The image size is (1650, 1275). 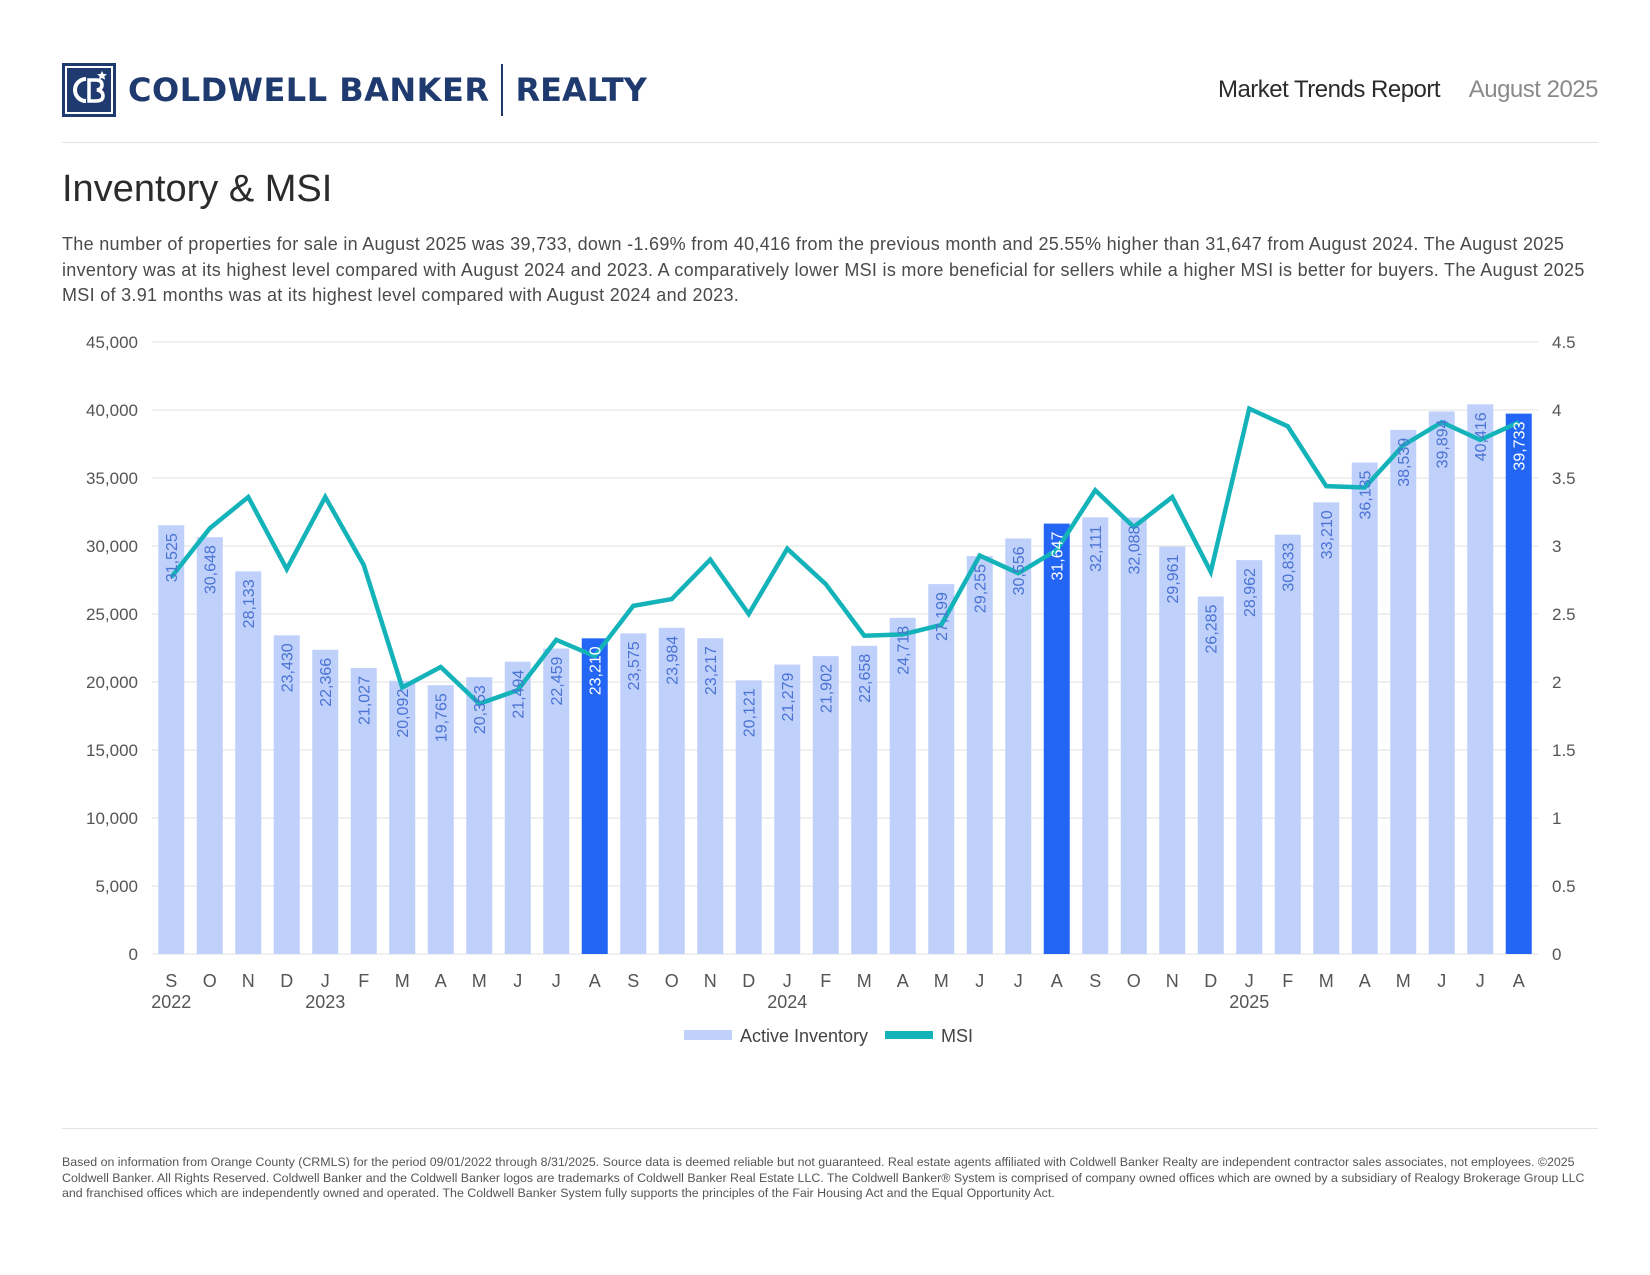 I want to click on y-left-tick-label: 10,000, so click(x=112, y=818).